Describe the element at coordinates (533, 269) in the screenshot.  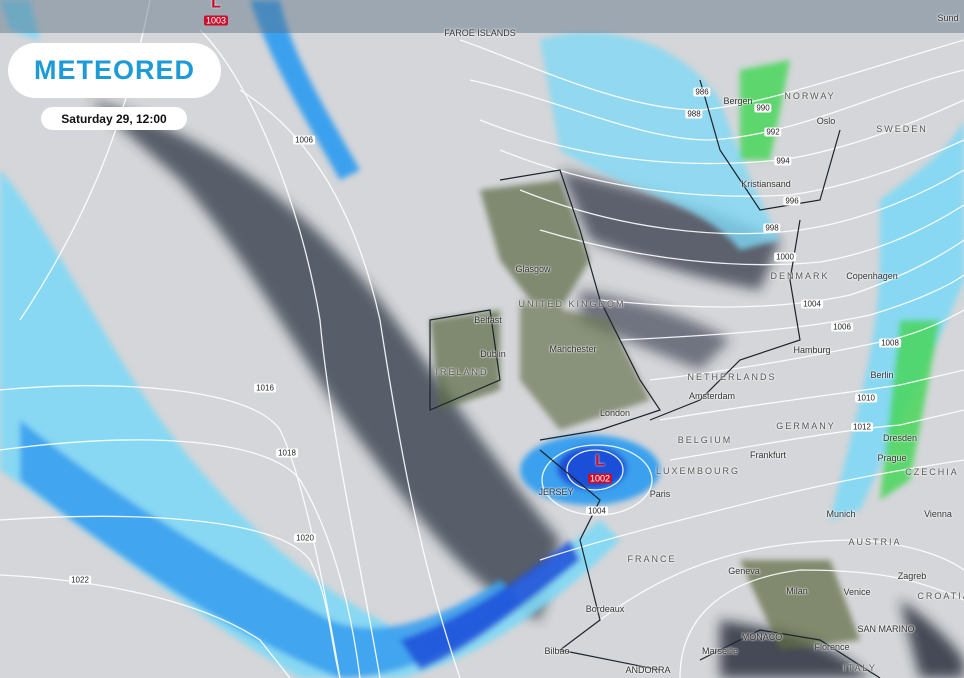
I see `city-label: Glasgow` at that location.